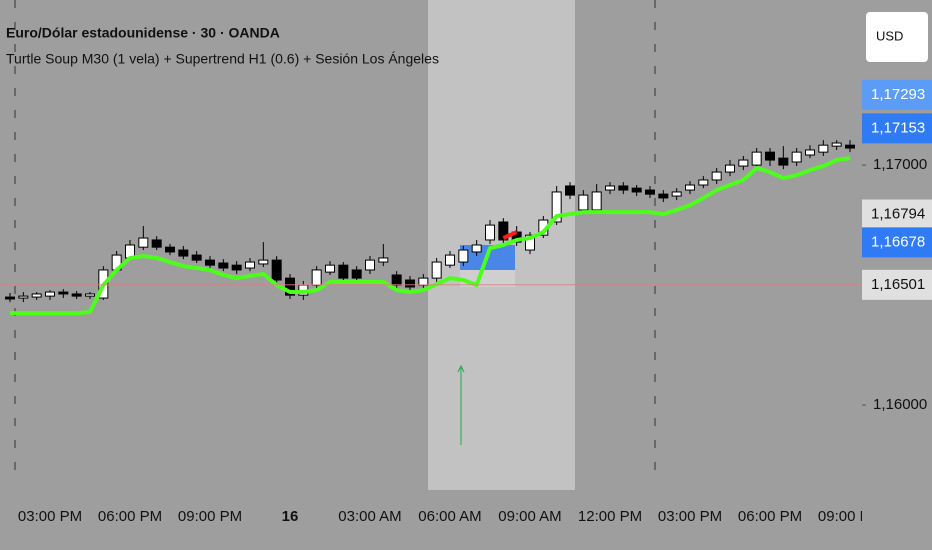 The height and width of the screenshot is (550, 932). What do you see at coordinates (449, 516) in the screenshot?
I see `x-tick-label: 06:00 AM` at bounding box center [449, 516].